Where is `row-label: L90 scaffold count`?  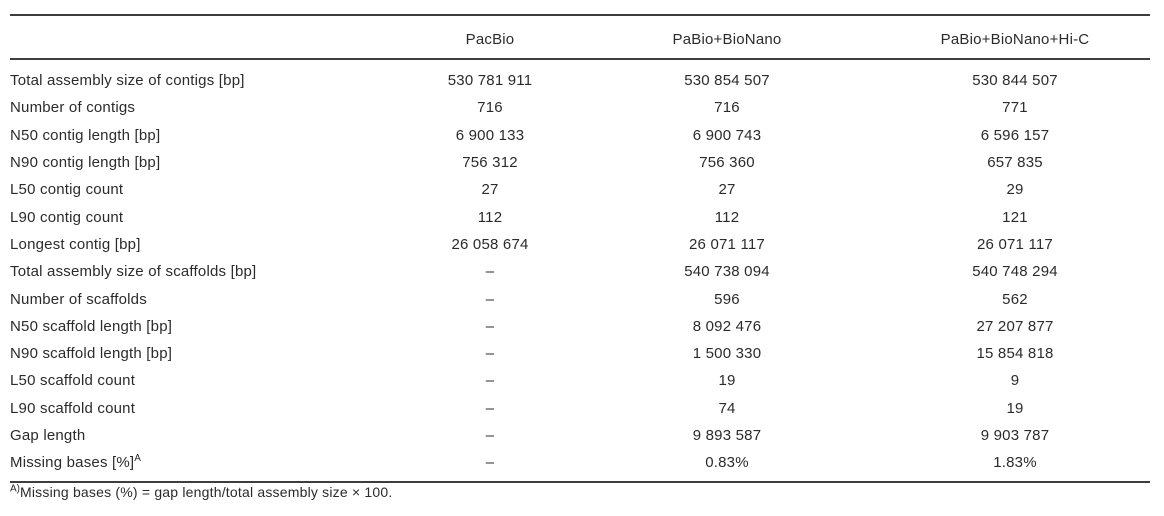 row-label: L90 scaffold count is located at coordinates (208, 408).